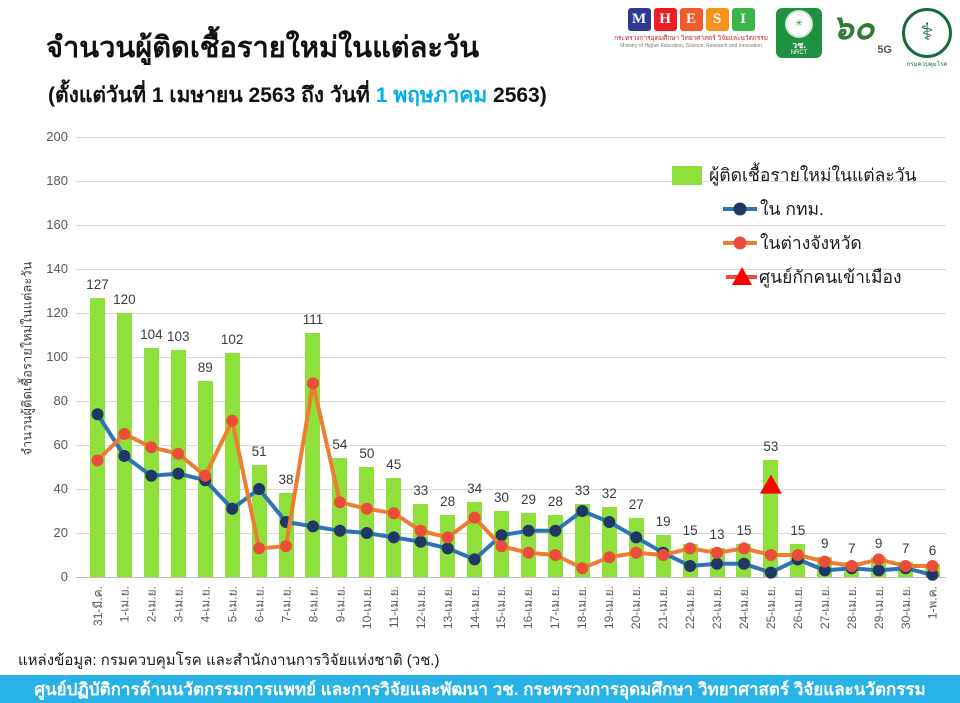 The image size is (960, 703). What do you see at coordinates (312, 604) in the screenshot?
I see `x-tick-label: 8-เม.ย.` at bounding box center [312, 604].